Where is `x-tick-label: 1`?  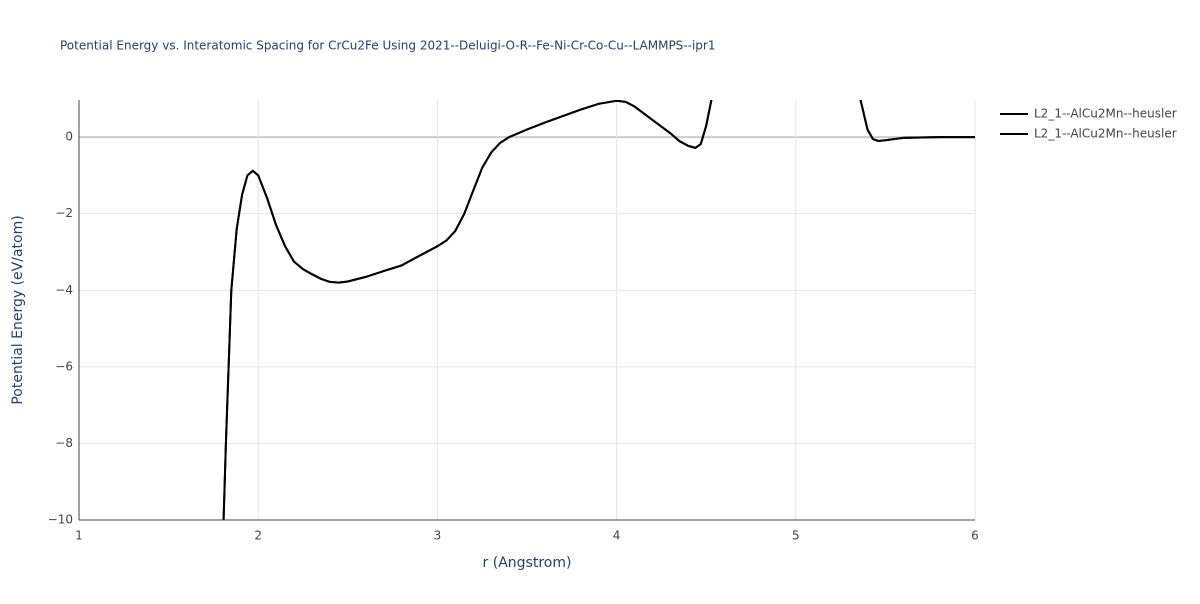 x-tick-label: 1 is located at coordinates (79, 536).